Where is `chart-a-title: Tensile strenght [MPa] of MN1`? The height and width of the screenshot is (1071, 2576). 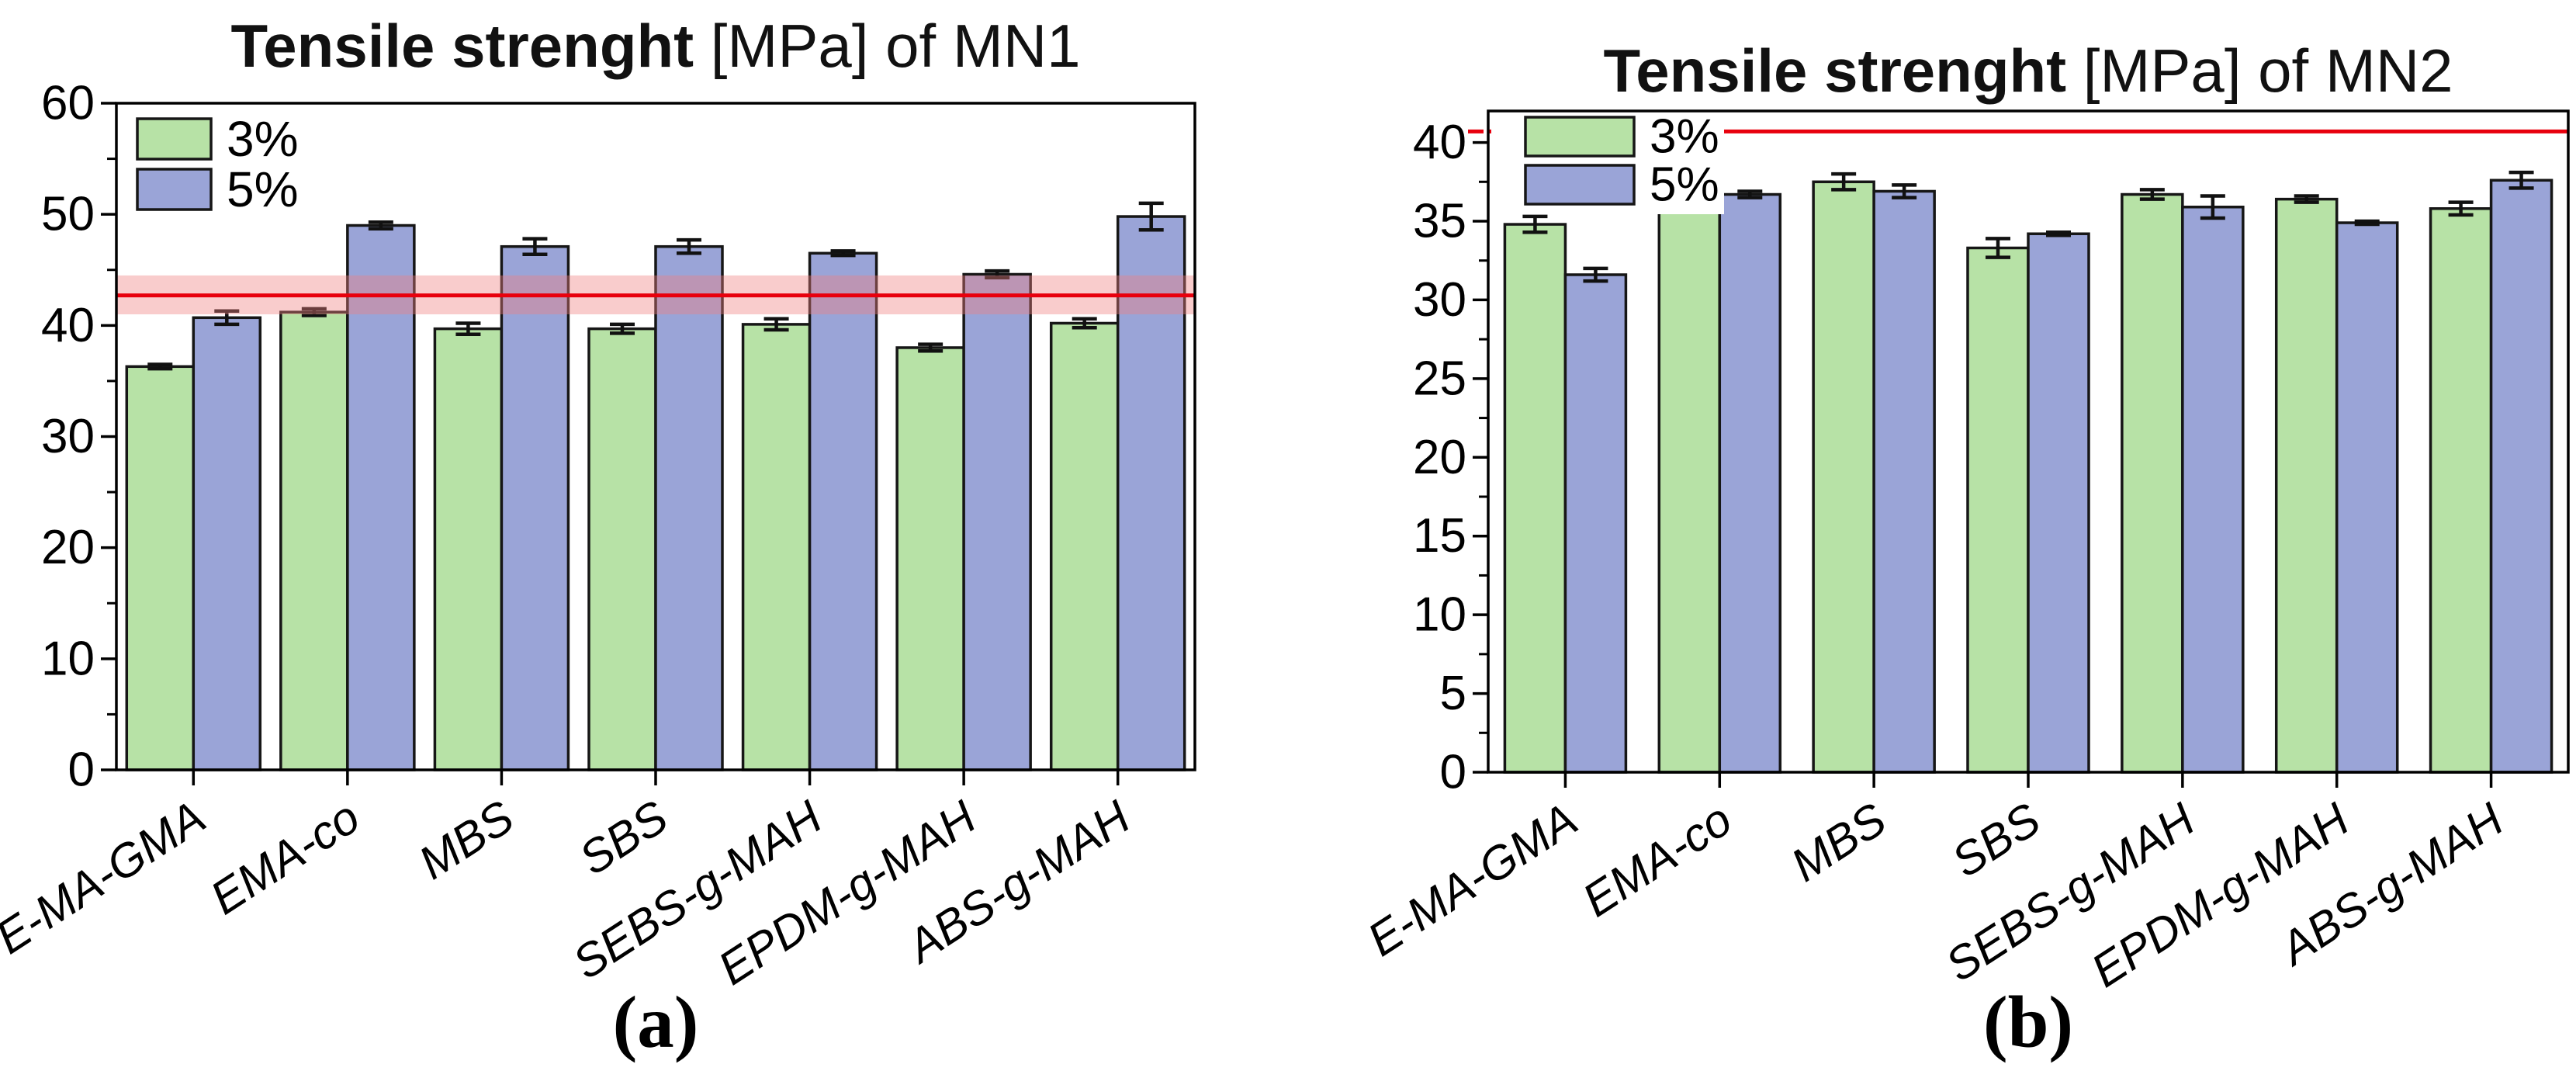 chart-a-title: Tensile strenght [MPa] of MN1 is located at coordinates (655, 46).